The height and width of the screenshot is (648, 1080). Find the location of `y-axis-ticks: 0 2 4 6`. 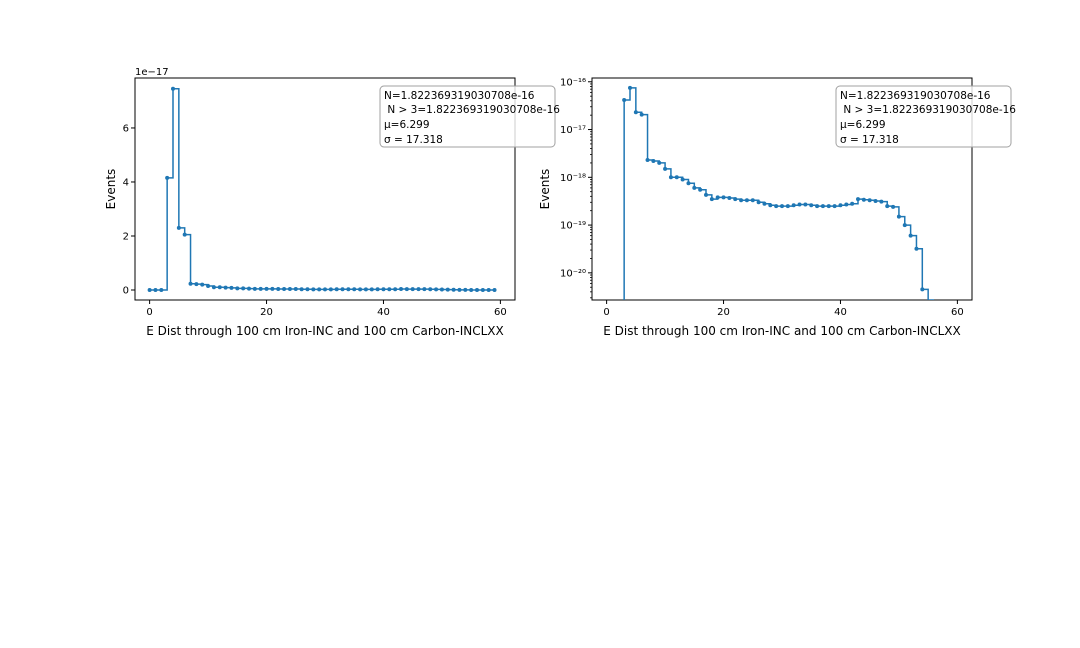

y-axis-ticks: 0 2 4 6 is located at coordinates (129, 210).